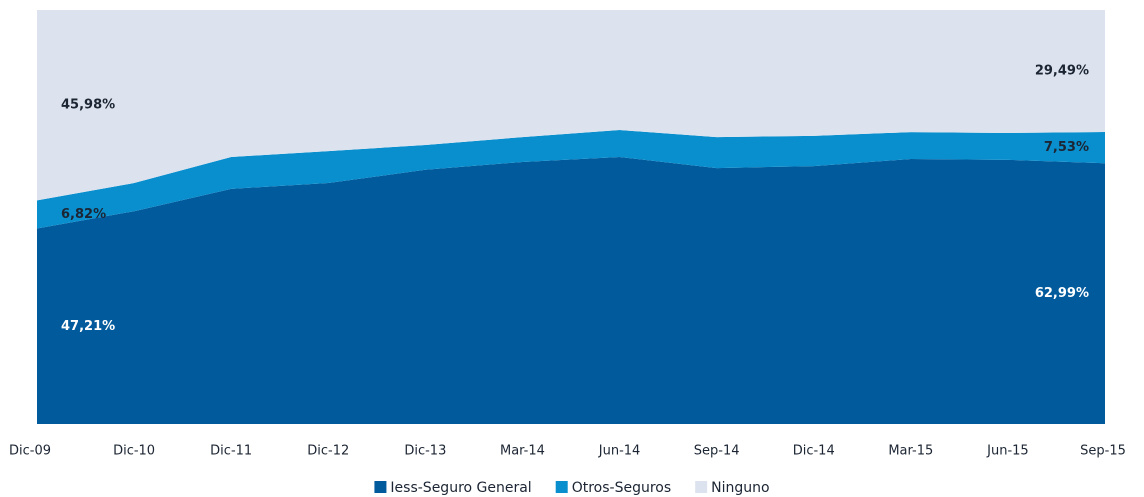 The image size is (1144, 497). Describe the element at coordinates (522, 451) in the screenshot. I see `x-tick-label: Mar-14` at that location.